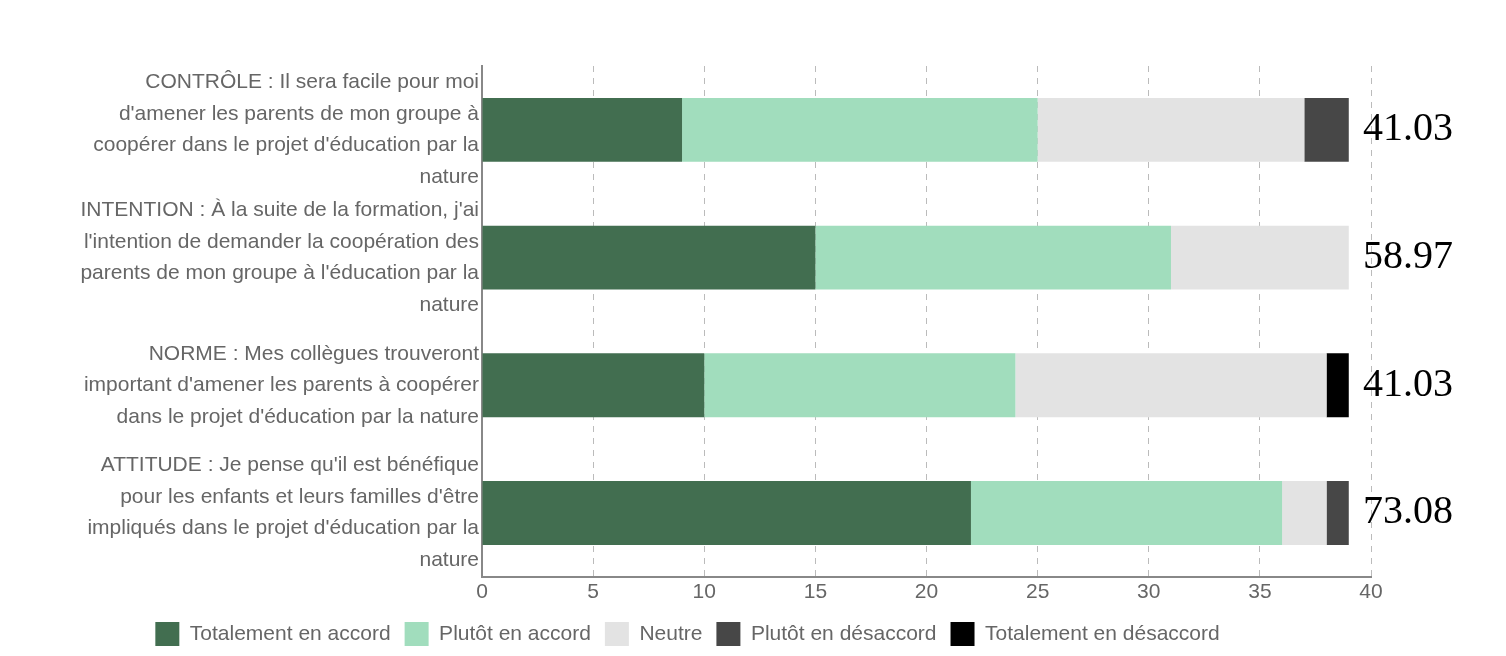  I want to click on x-tick-label: 35, so click(1260, 591).